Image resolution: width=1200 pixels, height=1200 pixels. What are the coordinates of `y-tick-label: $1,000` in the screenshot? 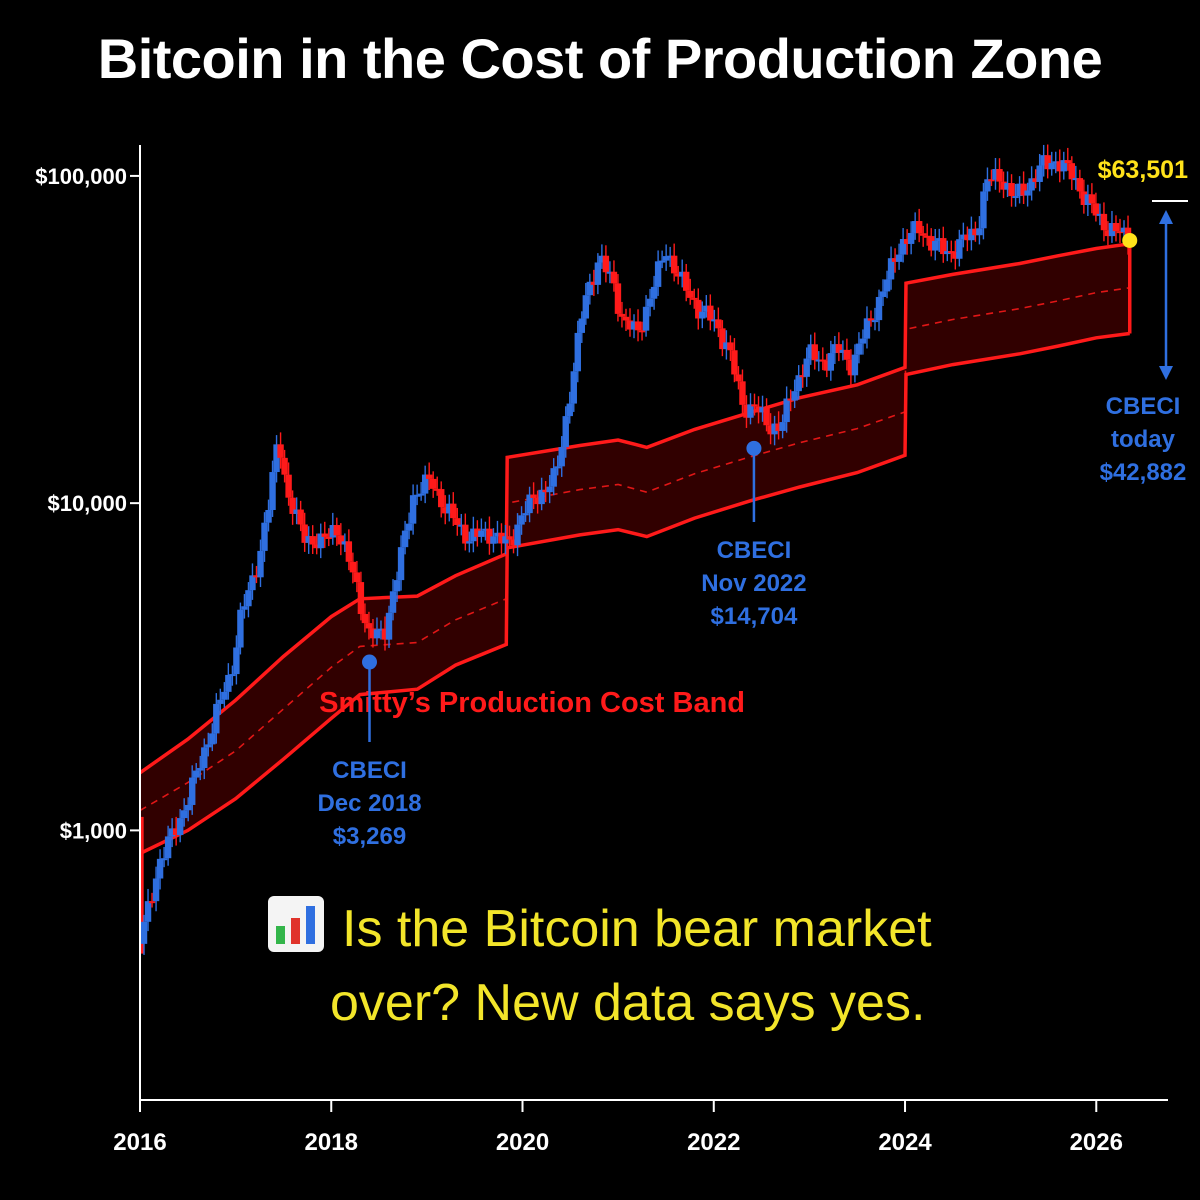 It's located at (93, 830).